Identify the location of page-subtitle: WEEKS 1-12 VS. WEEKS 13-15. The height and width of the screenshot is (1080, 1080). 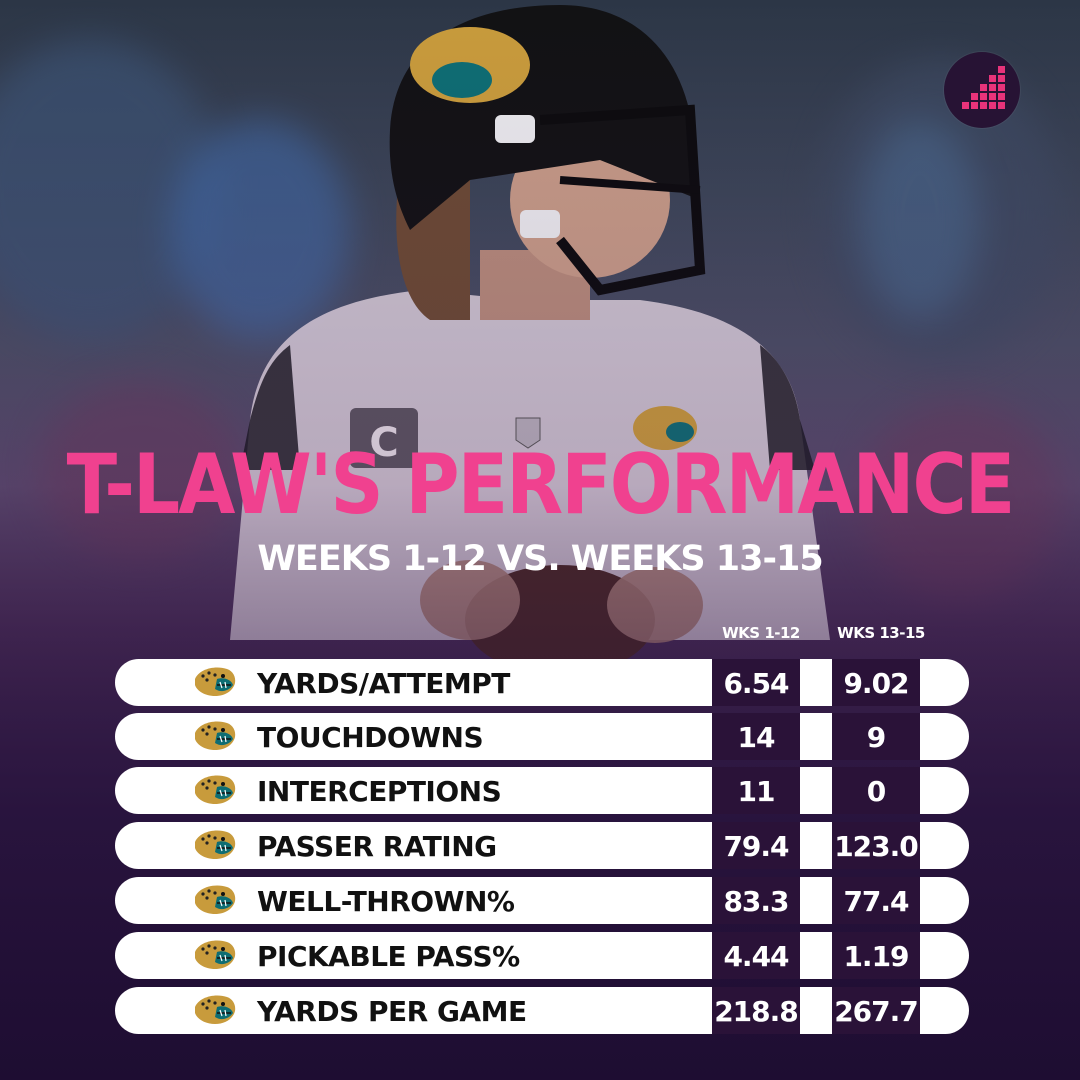
(540, 559).